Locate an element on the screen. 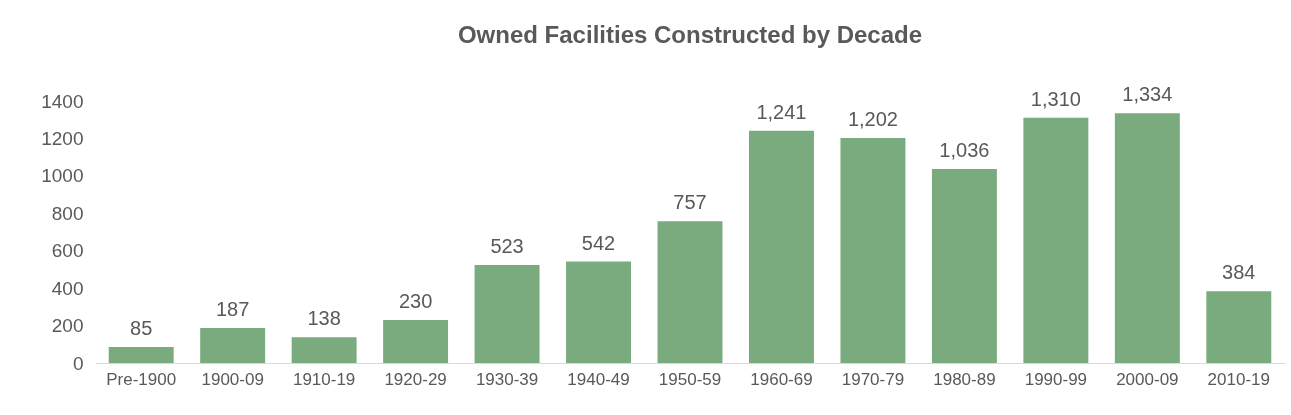  y-tick-label: 1000 is located at coordinates (62, 176).